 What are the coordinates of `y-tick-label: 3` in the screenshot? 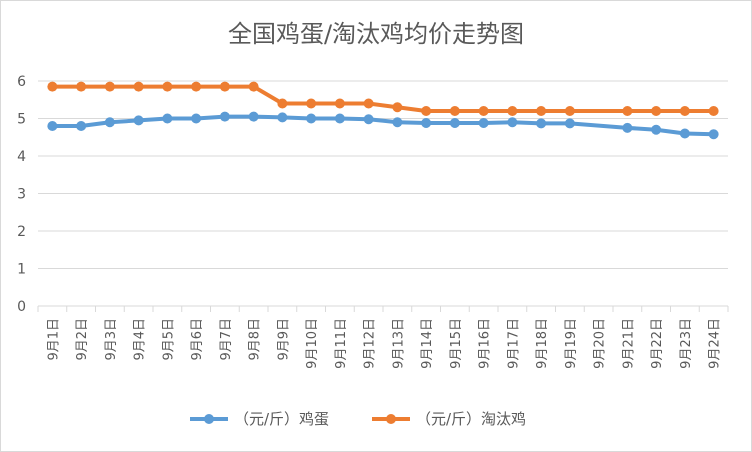 It's located at (21, 195).